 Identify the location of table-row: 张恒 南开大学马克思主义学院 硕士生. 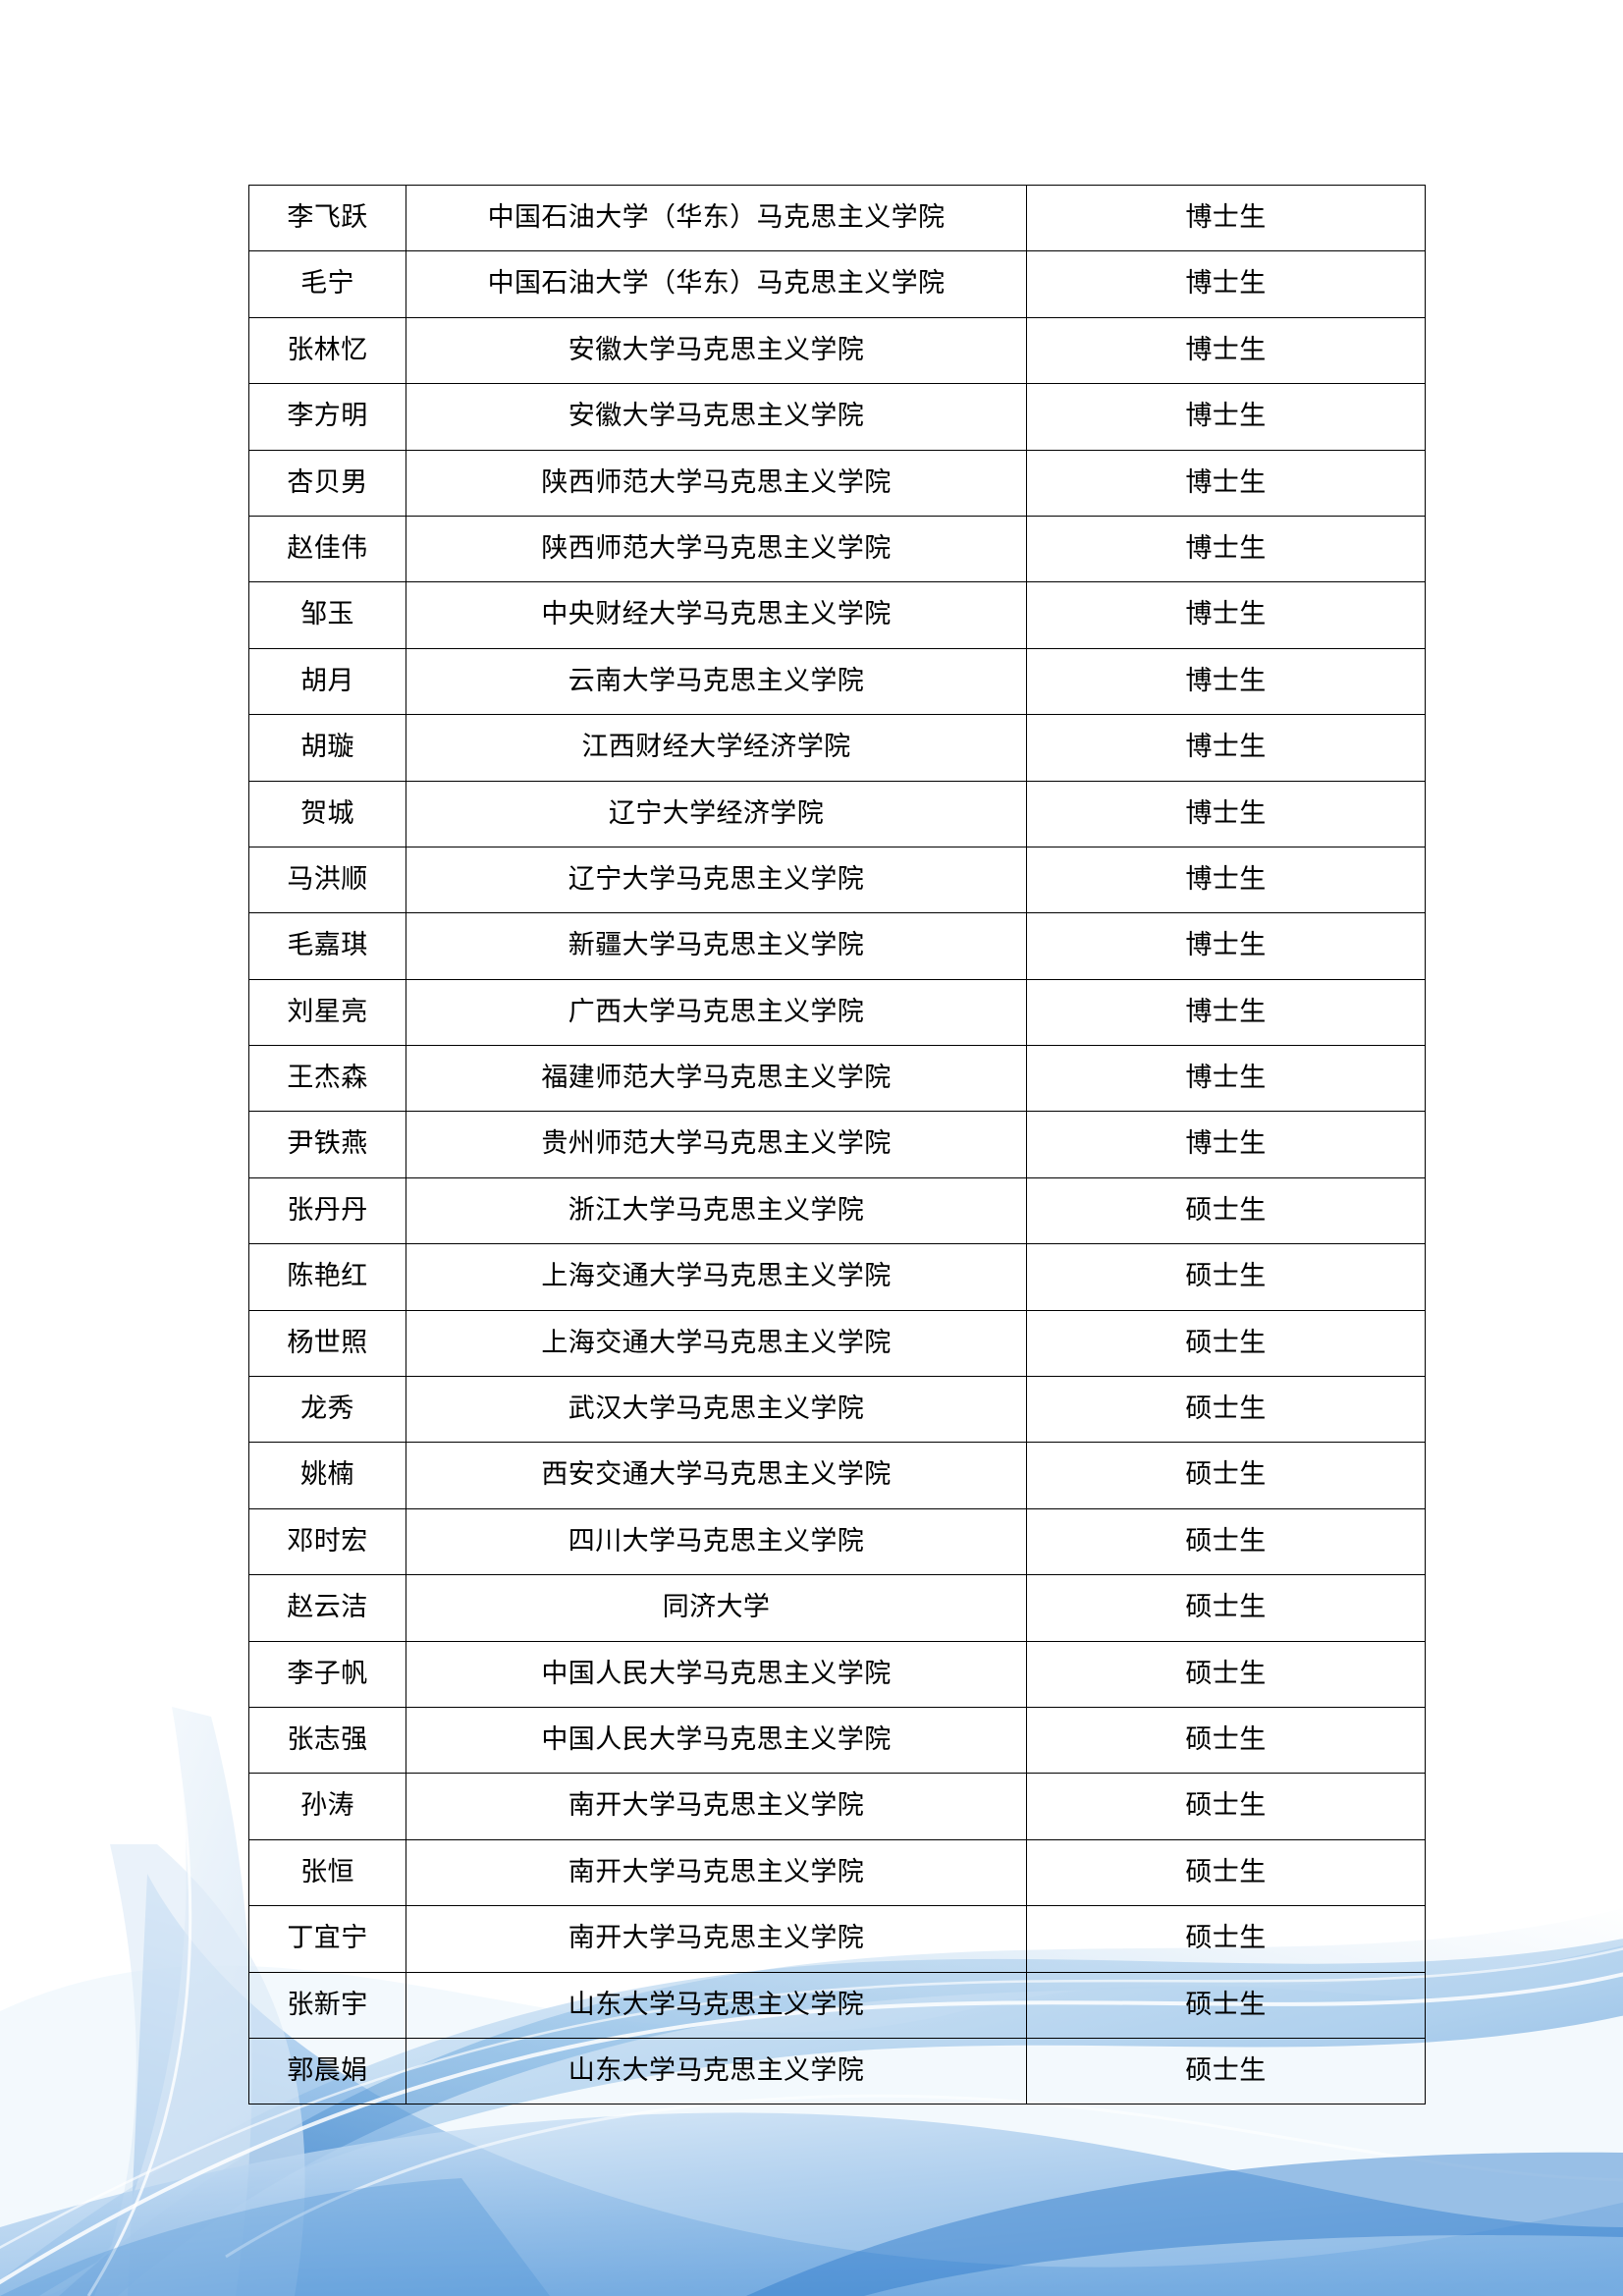
(837, 1872).